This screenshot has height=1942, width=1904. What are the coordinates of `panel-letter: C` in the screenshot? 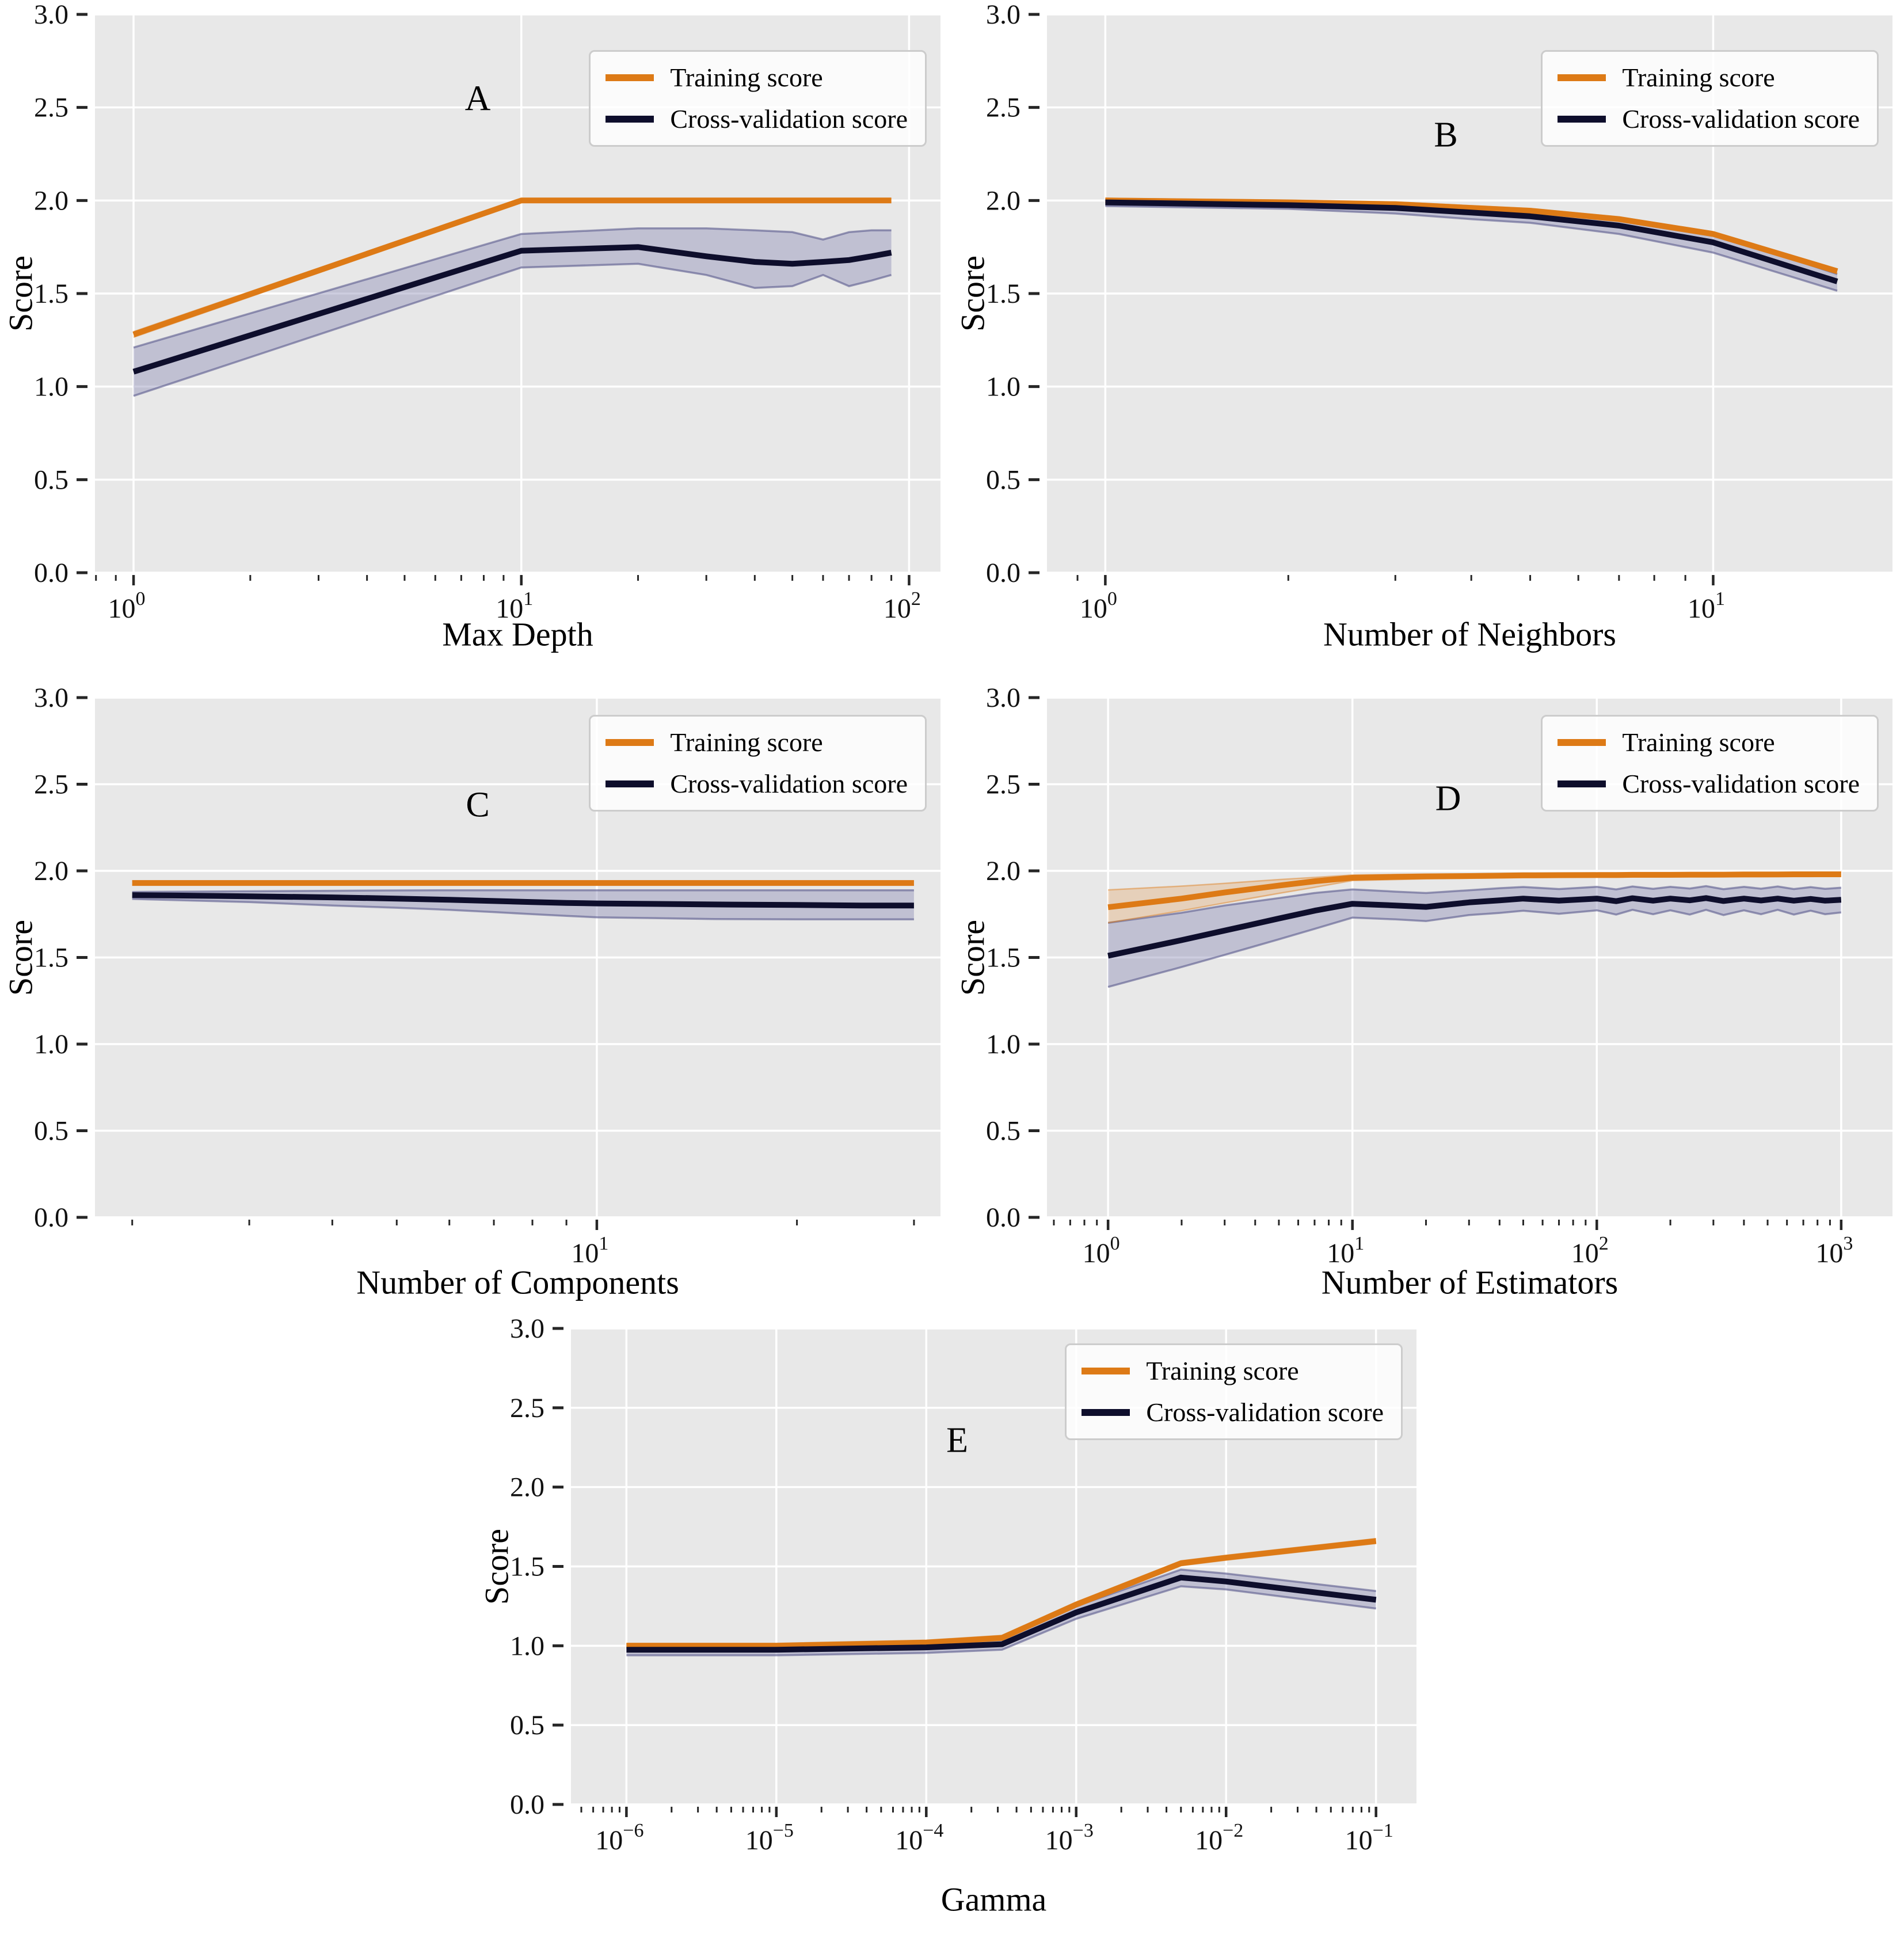 It's located at (478, 805).